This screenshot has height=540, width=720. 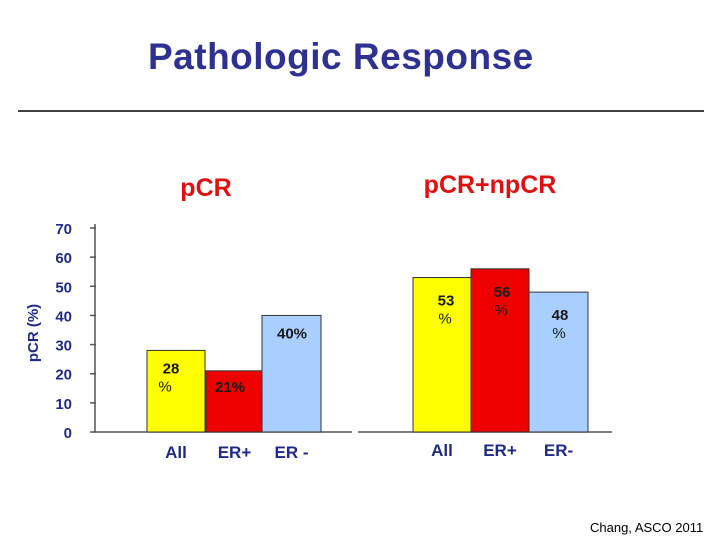 I want to click on y-tick-label: 10, so click(x=63, y=404).